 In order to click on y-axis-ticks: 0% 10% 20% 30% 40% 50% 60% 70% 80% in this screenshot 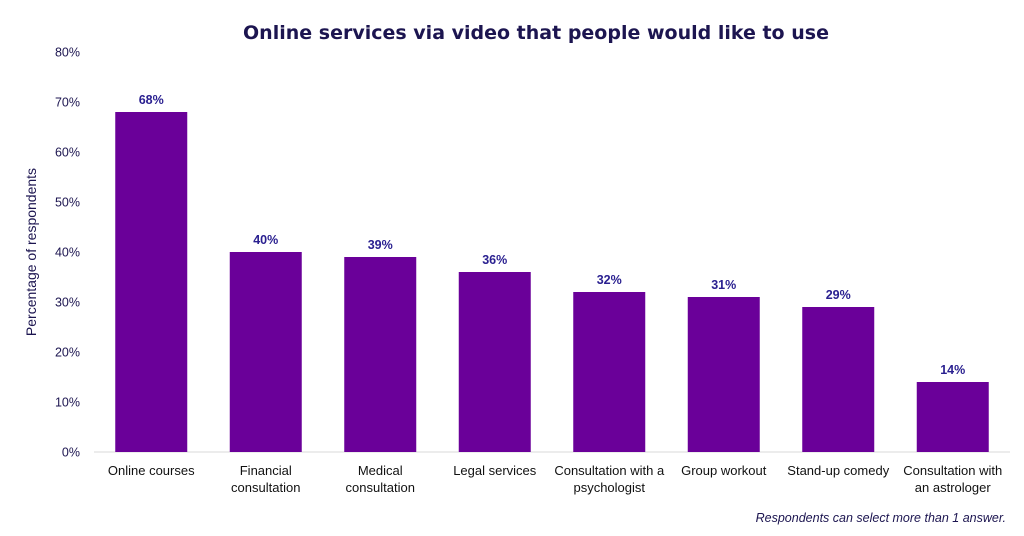, I will do `click(67, 253)`.